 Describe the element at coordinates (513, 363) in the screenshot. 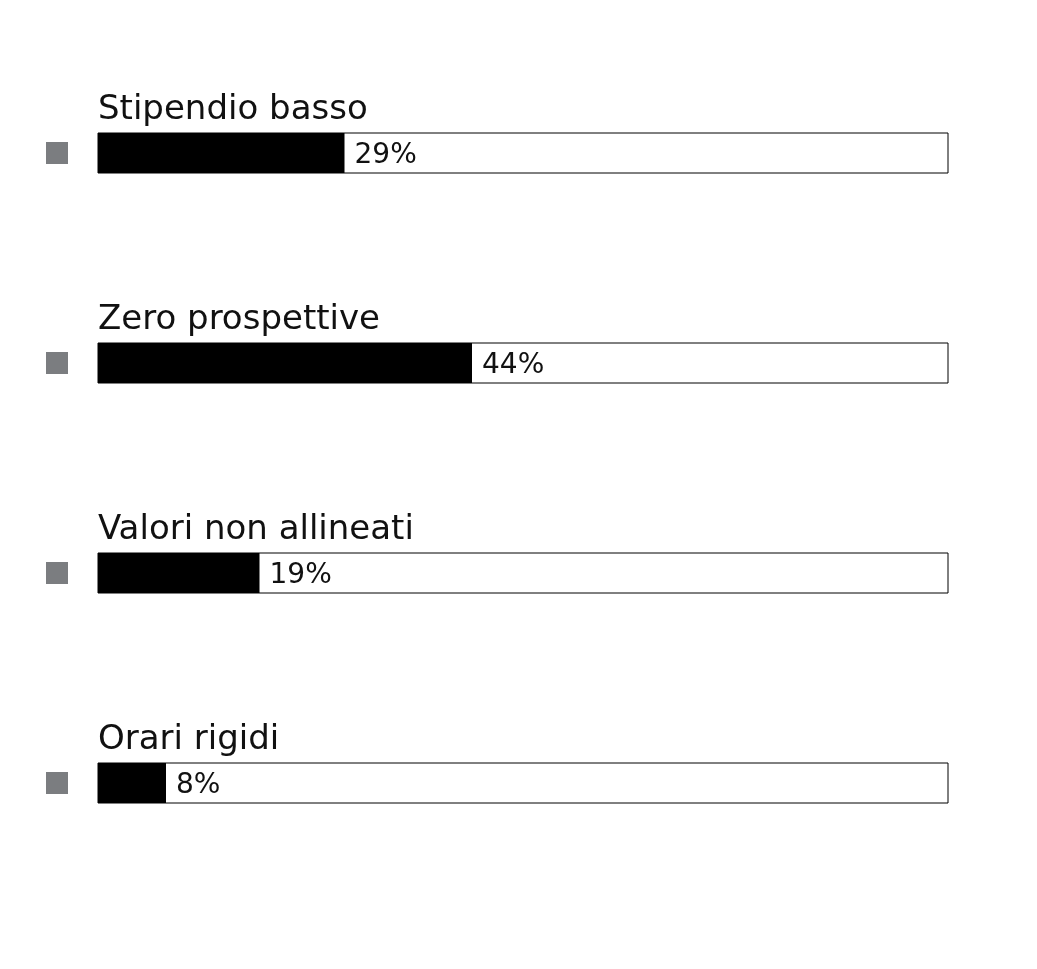

I see `data-label: 44%` at that location.